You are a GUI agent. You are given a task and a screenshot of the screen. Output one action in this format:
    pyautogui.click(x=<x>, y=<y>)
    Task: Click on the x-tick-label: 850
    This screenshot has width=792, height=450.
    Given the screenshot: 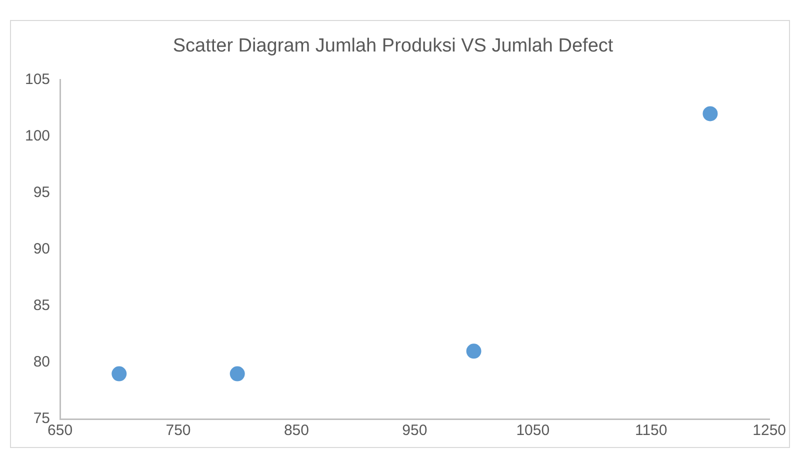 What is the action you would take?
    pyautogui.click(x=296, y=431)
    